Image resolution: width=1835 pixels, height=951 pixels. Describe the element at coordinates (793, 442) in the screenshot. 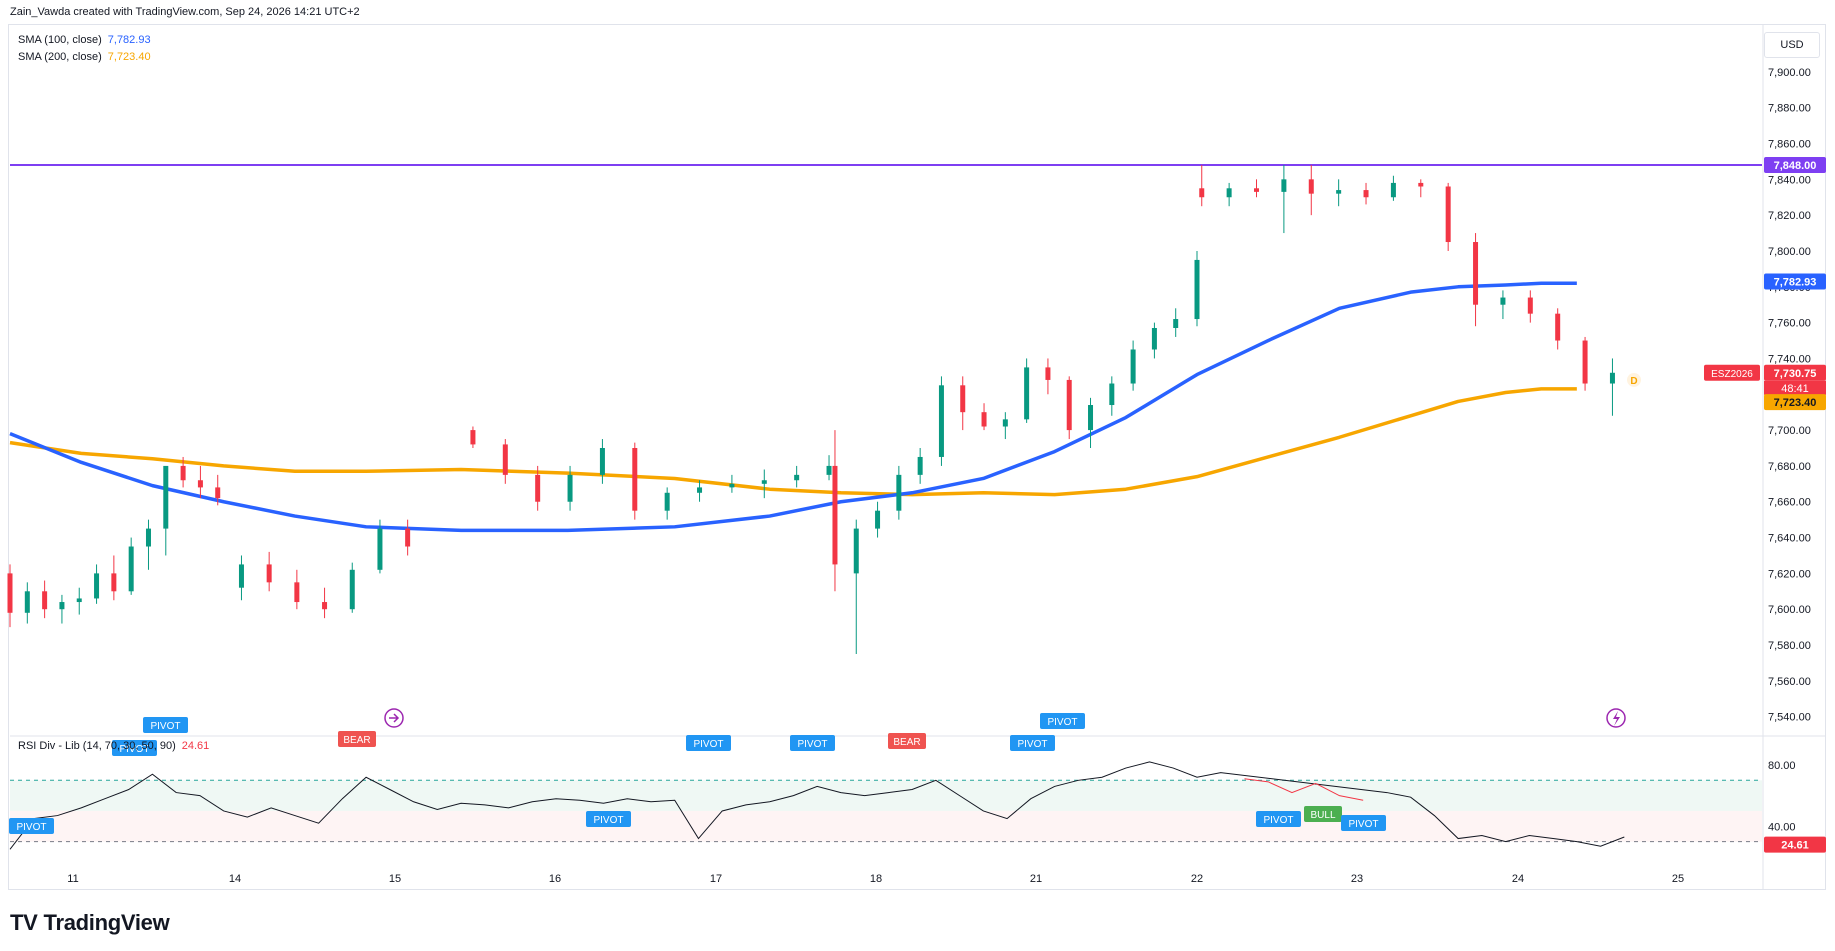

I see `sma200-line` at that location.